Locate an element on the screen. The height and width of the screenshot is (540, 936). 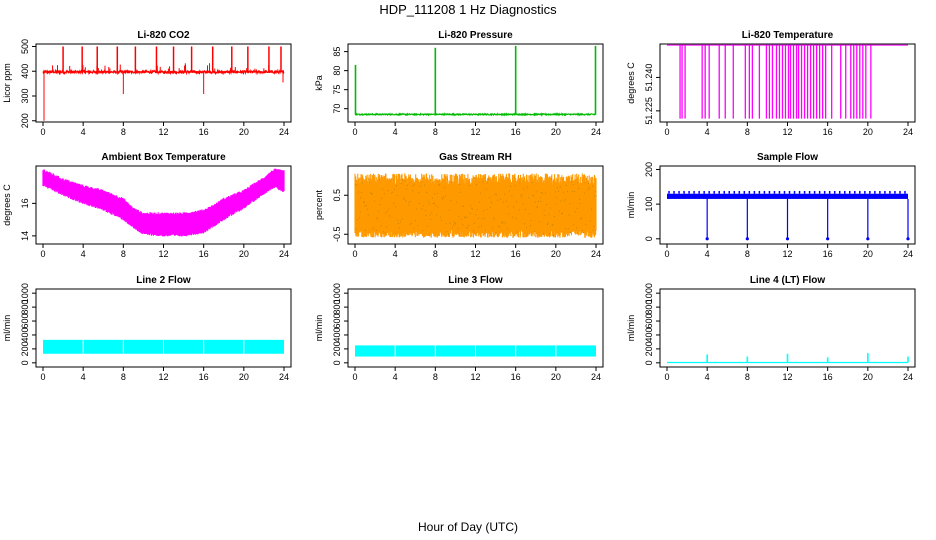
panel-title: Li-820 Pressure is located at coordinates (475, 35).